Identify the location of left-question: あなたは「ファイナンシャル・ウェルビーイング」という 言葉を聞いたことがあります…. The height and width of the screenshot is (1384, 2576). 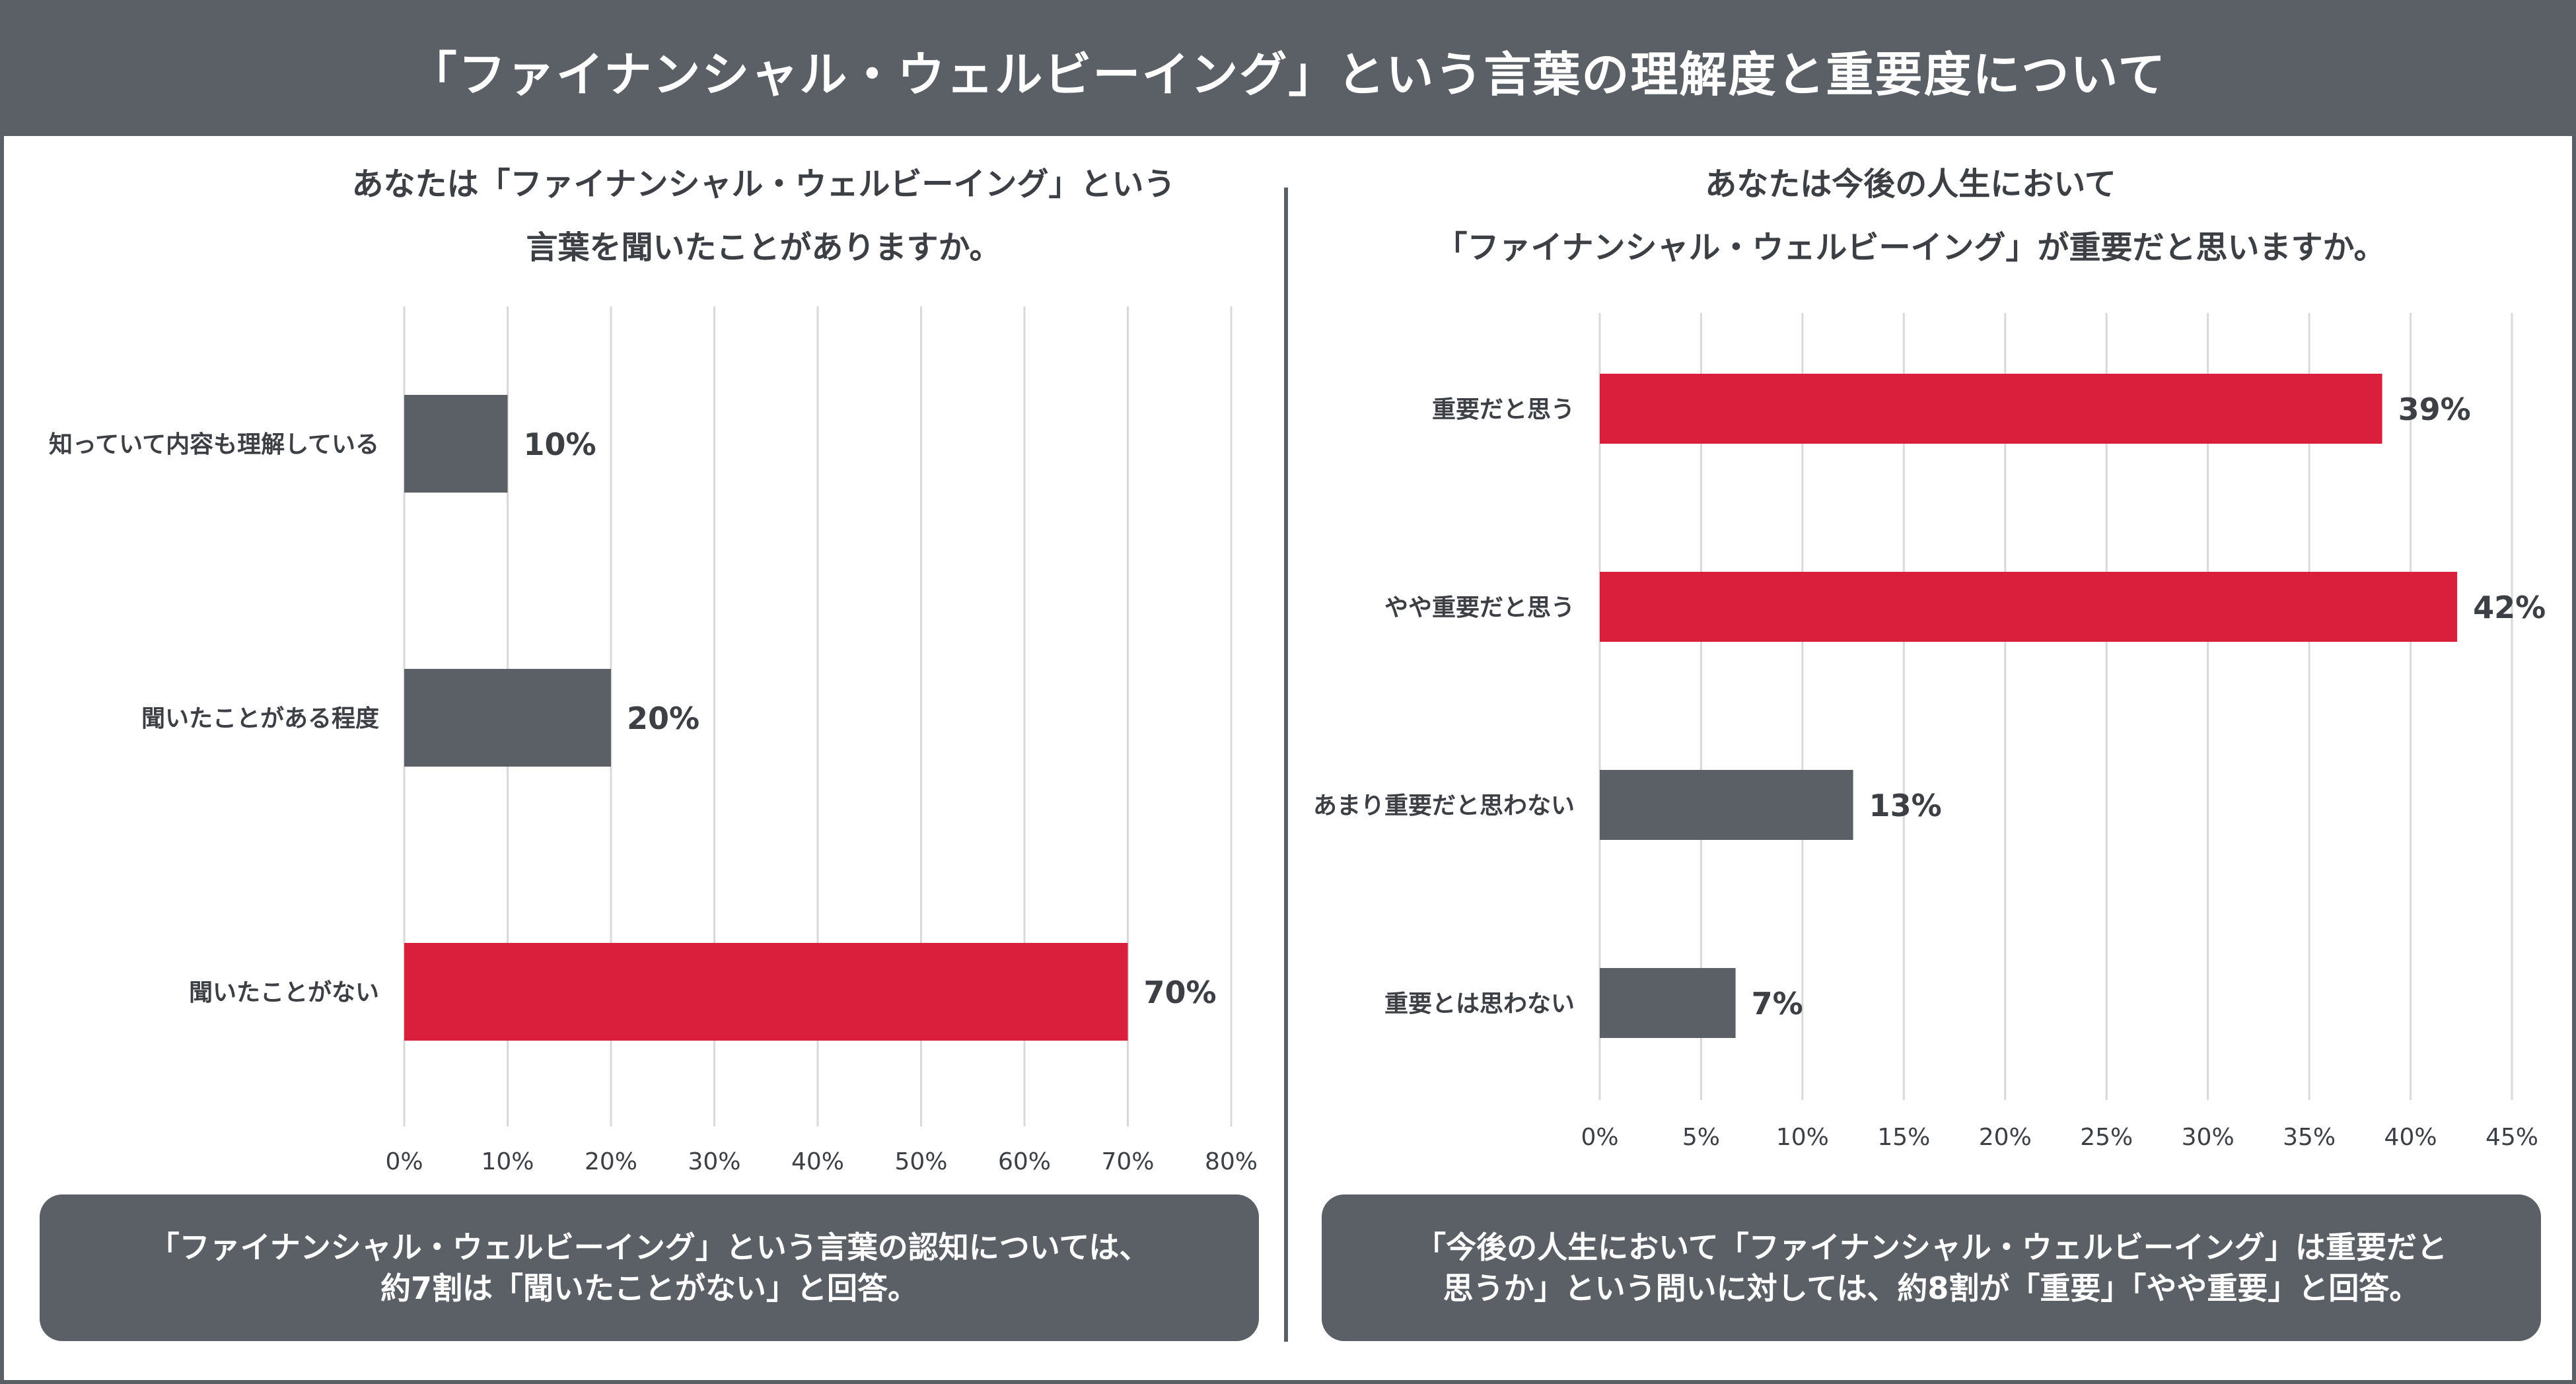
(764, 216).